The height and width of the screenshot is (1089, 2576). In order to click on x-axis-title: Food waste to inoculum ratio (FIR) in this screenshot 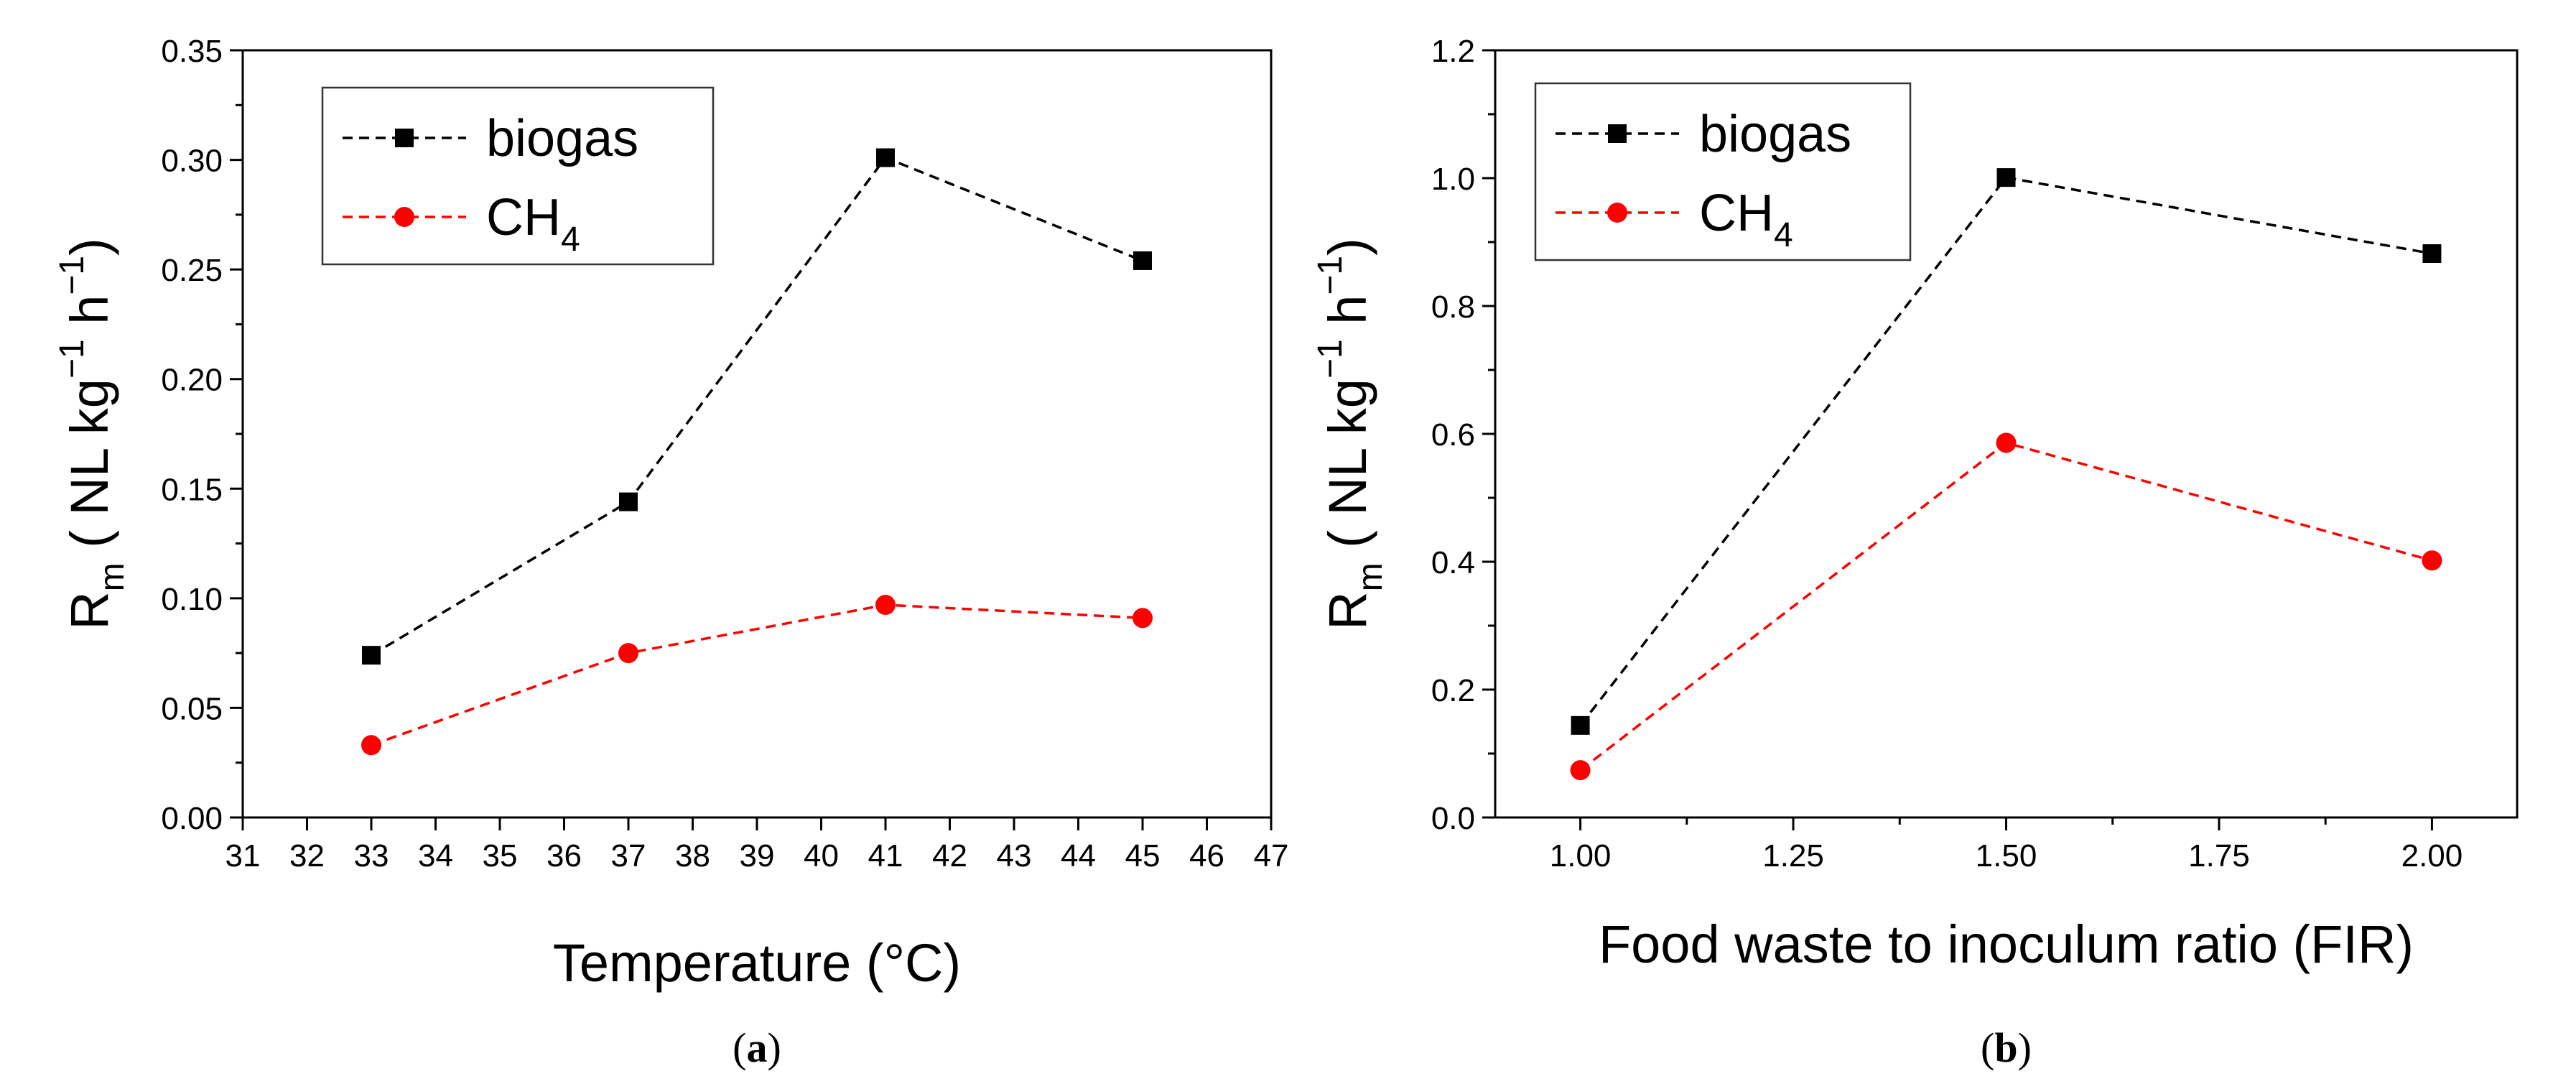, I will do `click(2006, 944)`.